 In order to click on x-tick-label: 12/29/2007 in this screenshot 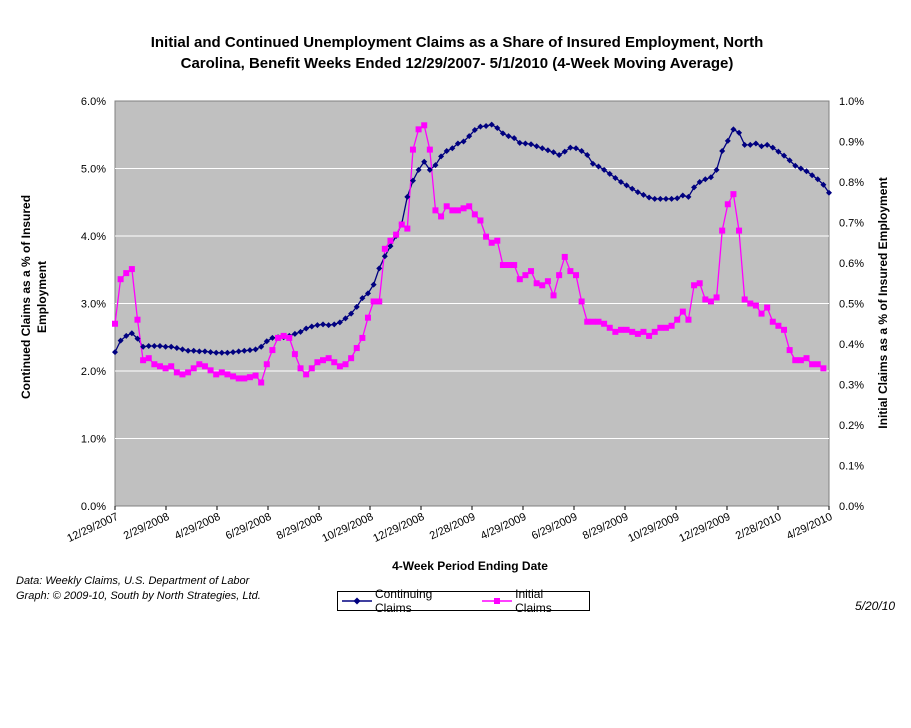, I will do `click(92, 528)`.